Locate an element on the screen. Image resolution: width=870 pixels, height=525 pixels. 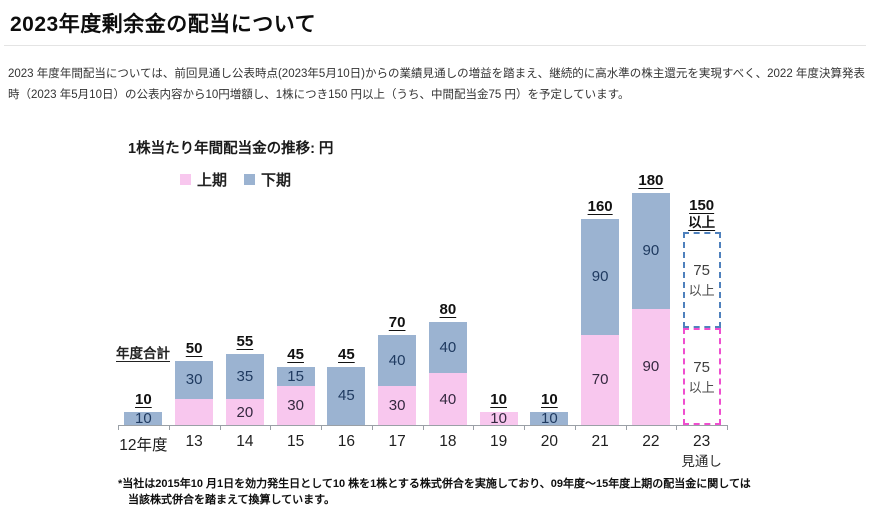
legend-item-first-half: 上期 is located at coordinates (203, 179).